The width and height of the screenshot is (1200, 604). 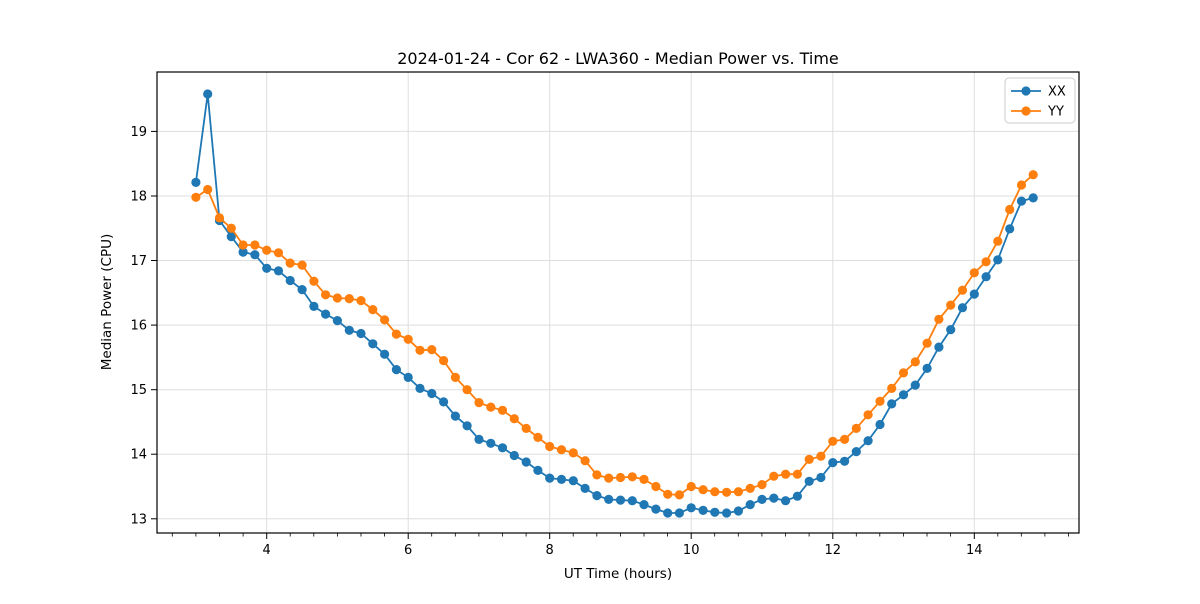 I want to click on x-tick-label: 14, so click(x=974, y=550).